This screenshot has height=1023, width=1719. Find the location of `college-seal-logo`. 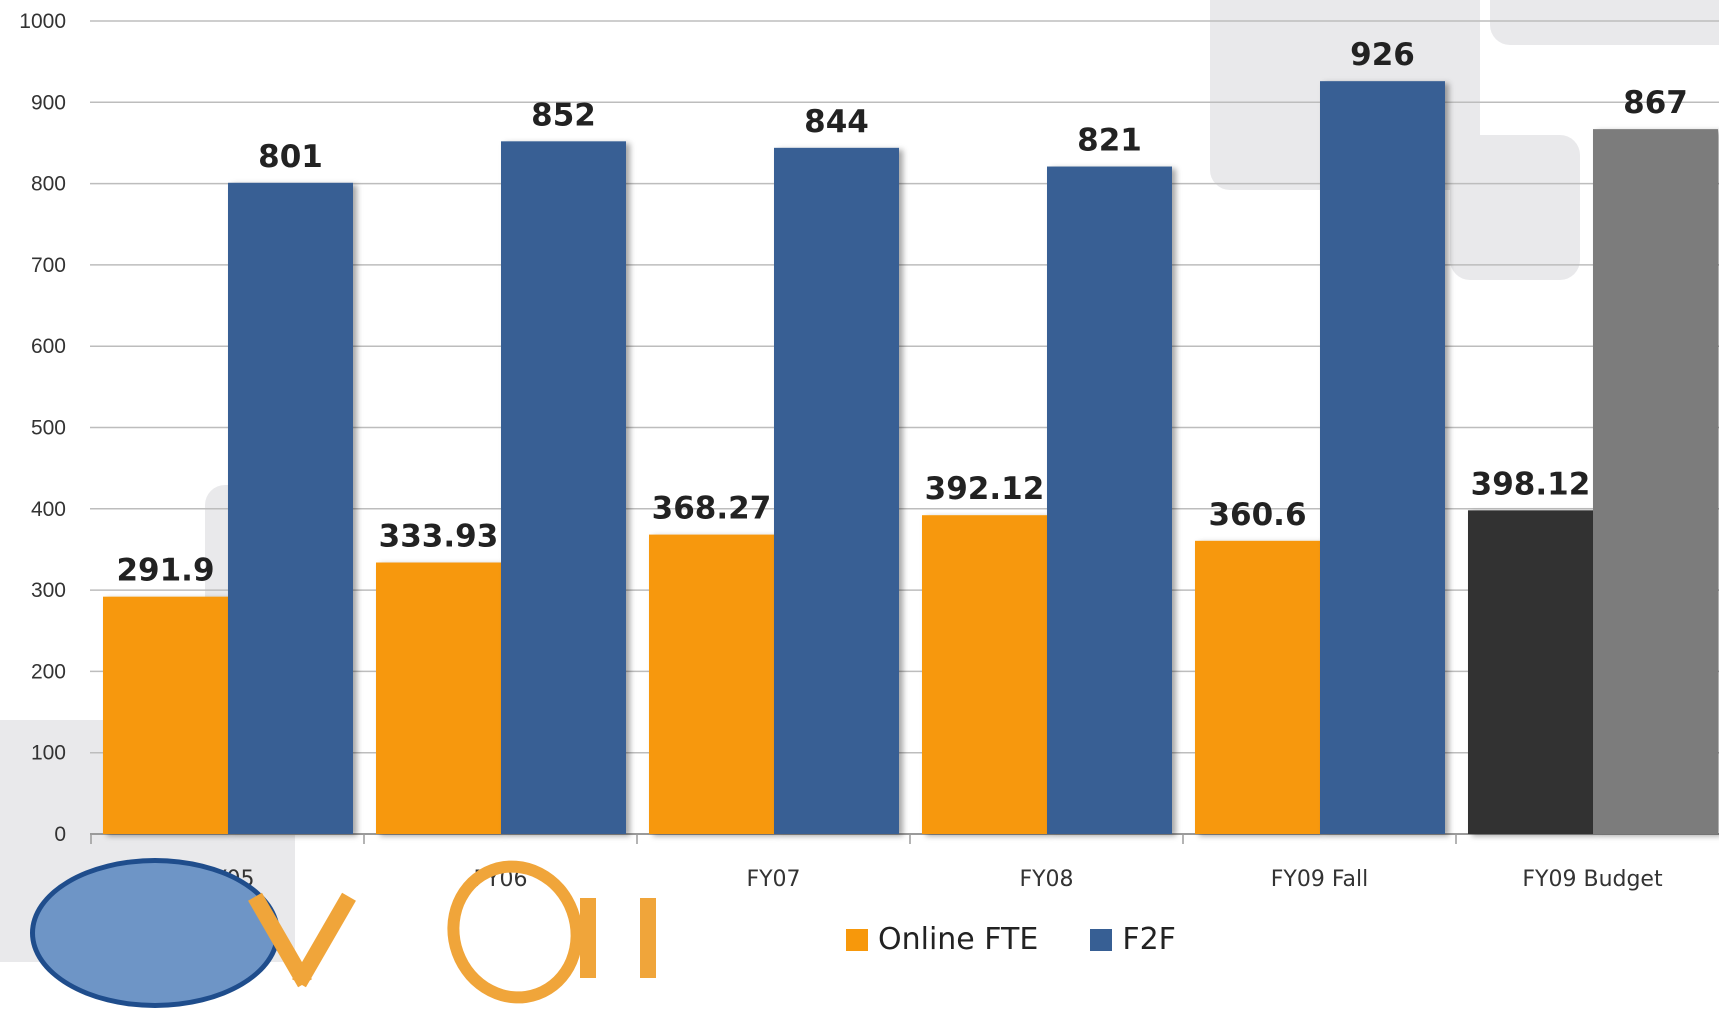

college-seal-logo is located at coordinates (155, 933).